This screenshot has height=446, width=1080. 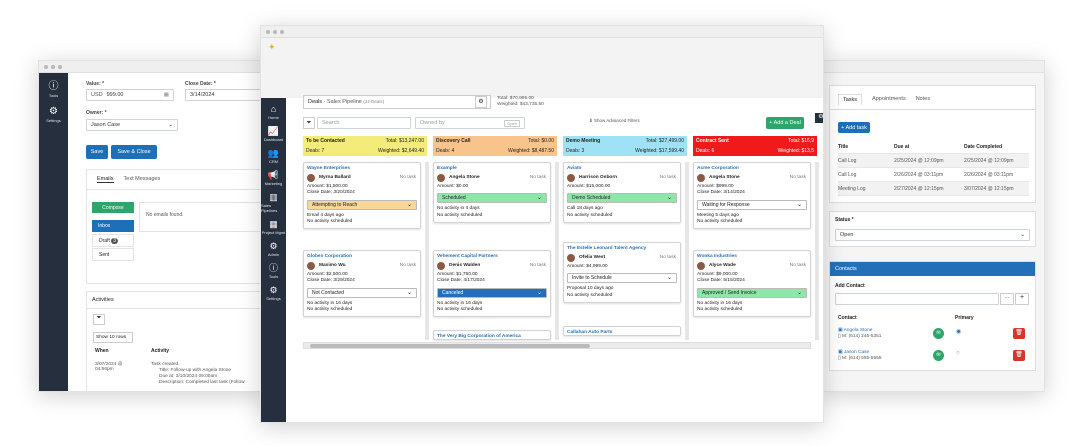 What do you see at coordinates (932, 235) in the screenshot?
I see `status-select: Open ⌄` at bounding box center [932, 235].